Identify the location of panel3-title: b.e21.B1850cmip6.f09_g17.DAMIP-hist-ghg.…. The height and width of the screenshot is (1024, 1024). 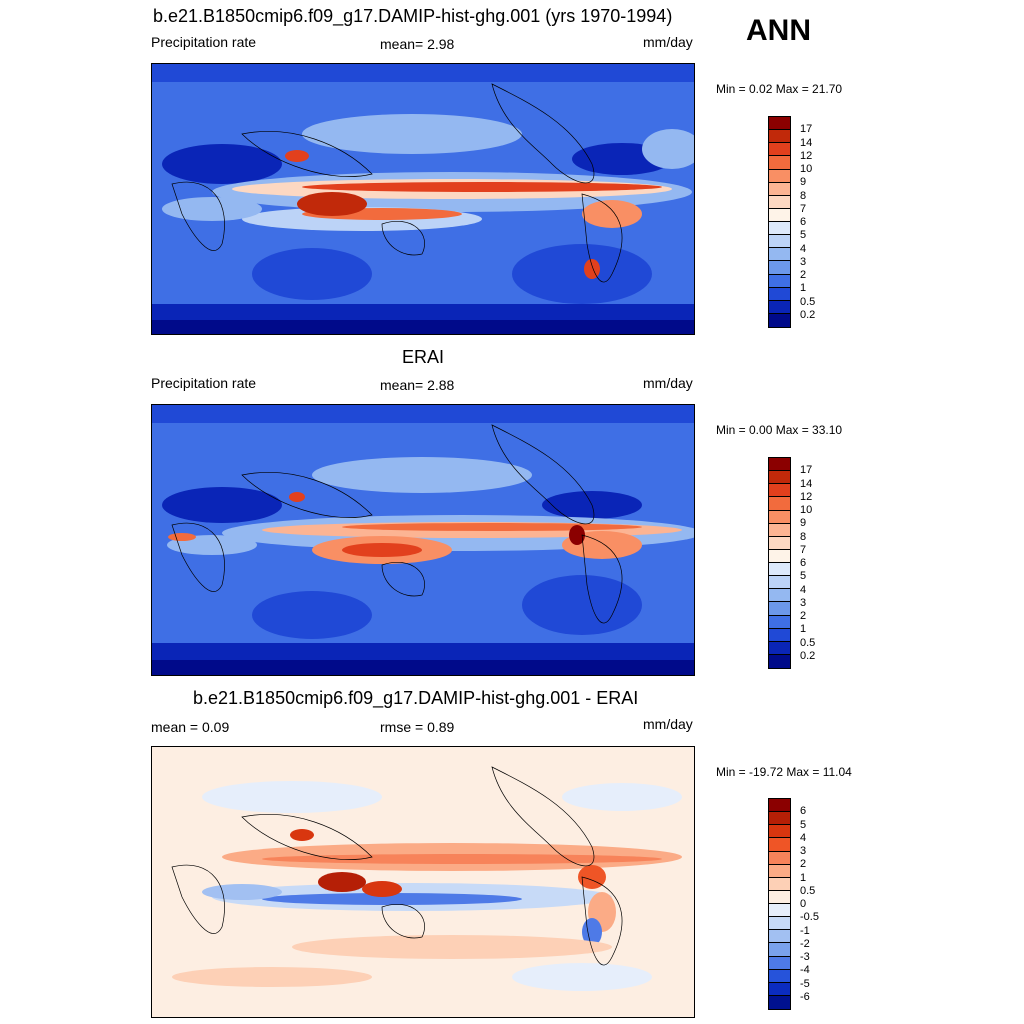
(416, 698).